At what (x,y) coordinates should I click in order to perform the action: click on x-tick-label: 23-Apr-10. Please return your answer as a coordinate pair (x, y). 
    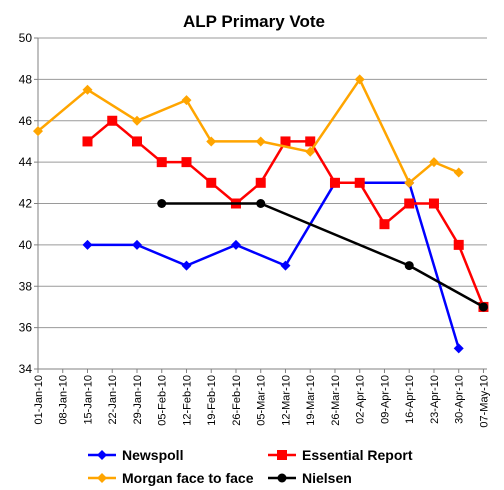
    Looking at the image, I should click on (435, 399).